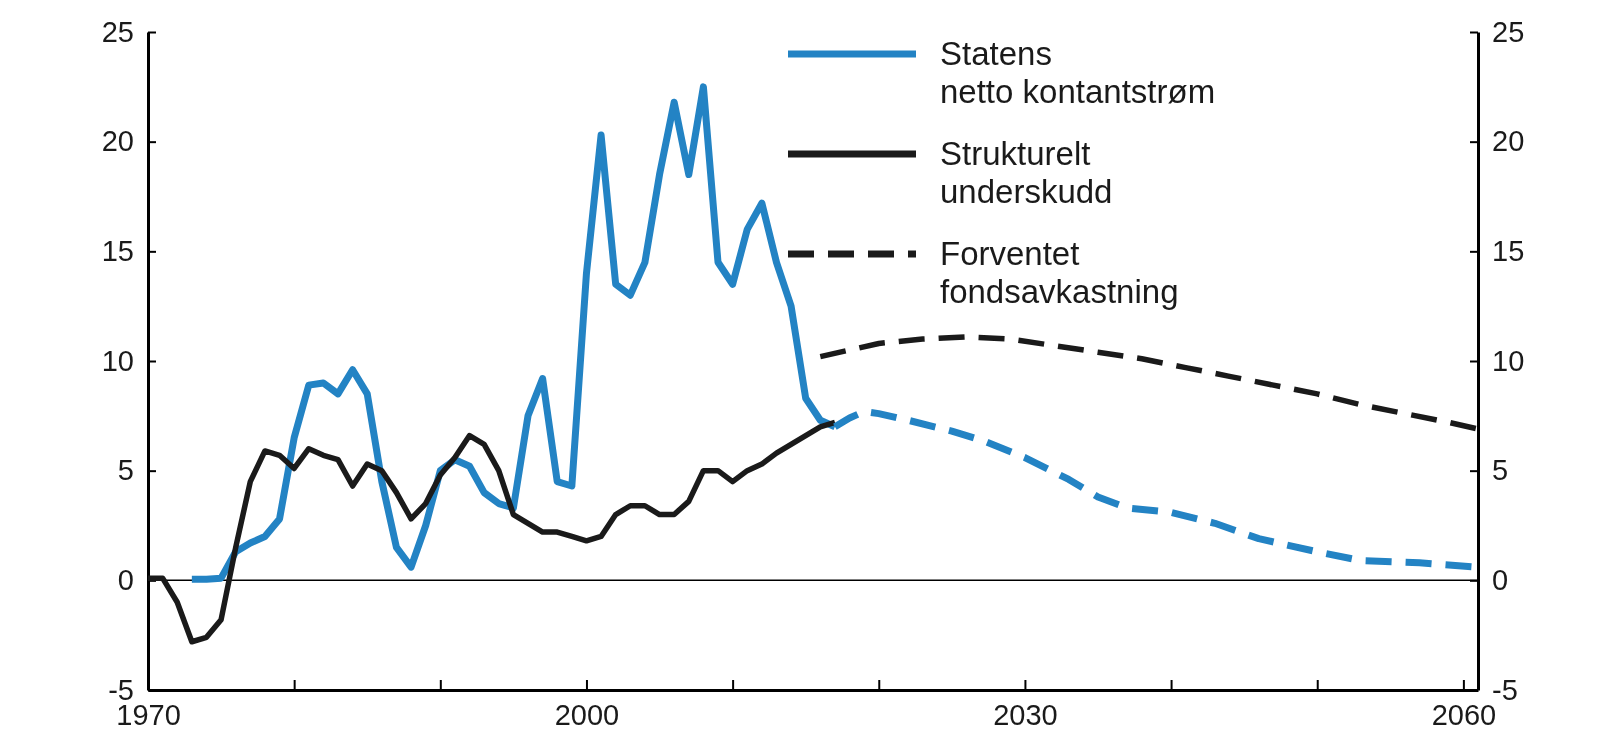 The image size is (1611, 747). What do you see at coordinates (1026, 172) in the screenshot?
I see `legend-label: Strukturelt underskudd` at bounding box center [1026, 172].